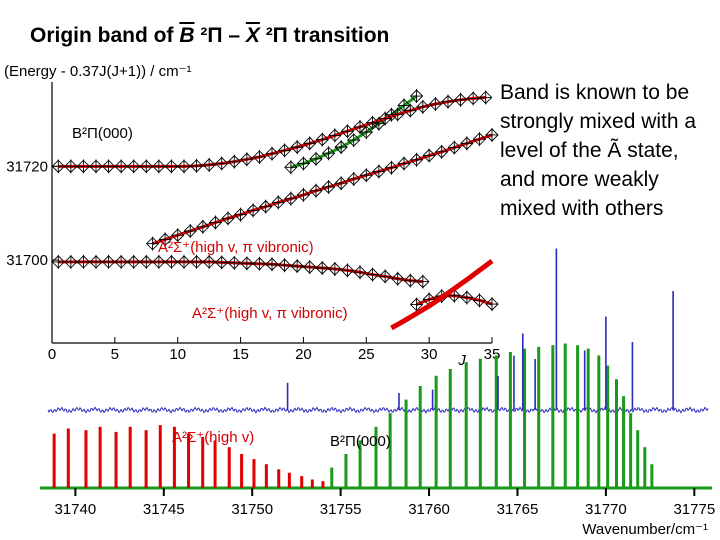  I want to click on annotation-b-state-lower: B²Π(000), so click(360, 441).